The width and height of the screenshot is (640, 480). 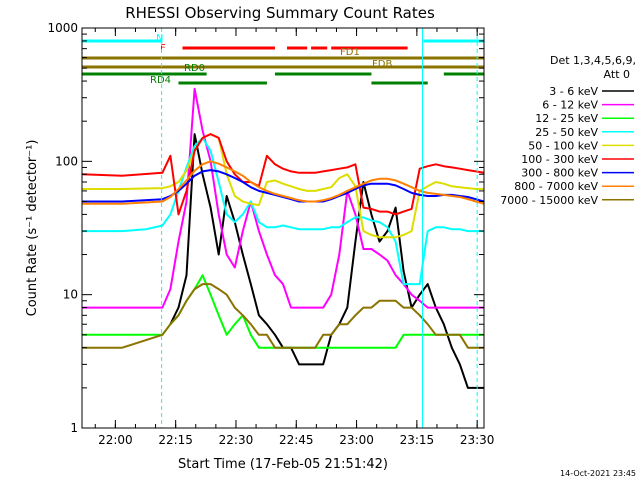 What do you see at coordinates (563, 145) in the screenshot?
I see `legend-label-4: 50 - 100 keV` at bounding box center [563, 145].